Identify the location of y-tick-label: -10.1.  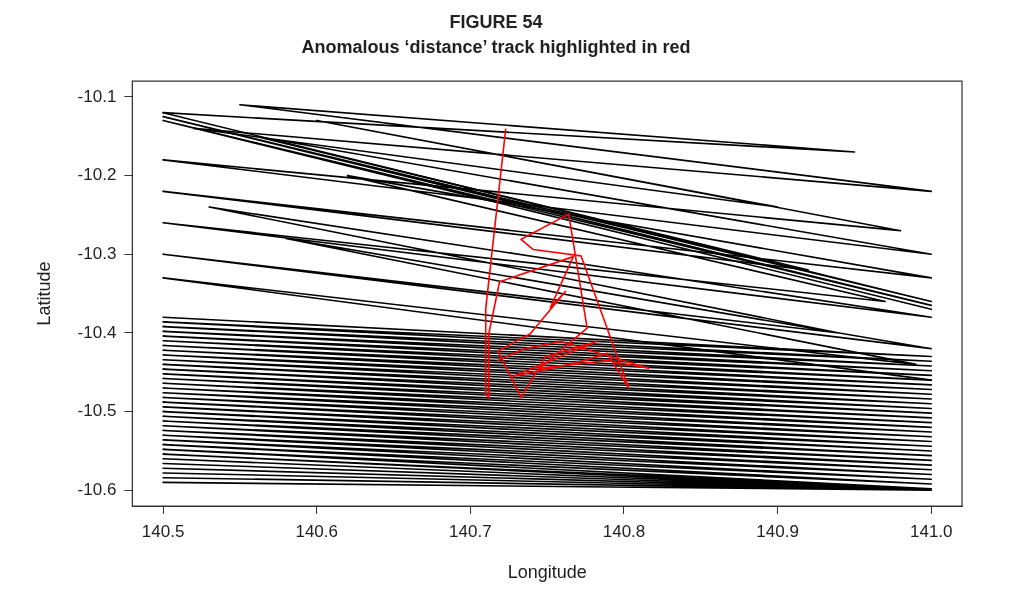
(97, 96).